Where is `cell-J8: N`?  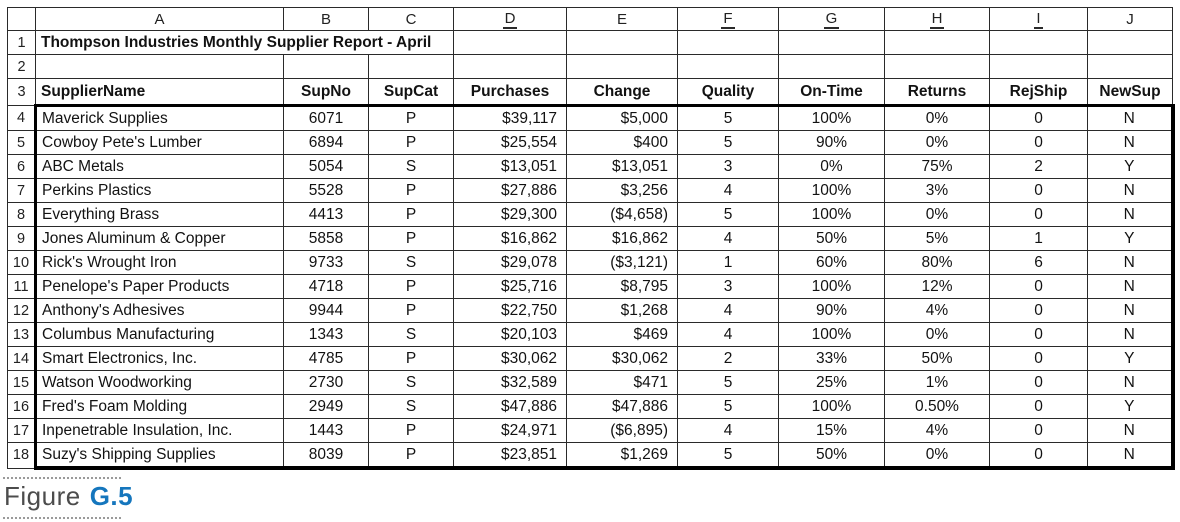
cell-J8: N is located at coordinates (1131, 214).